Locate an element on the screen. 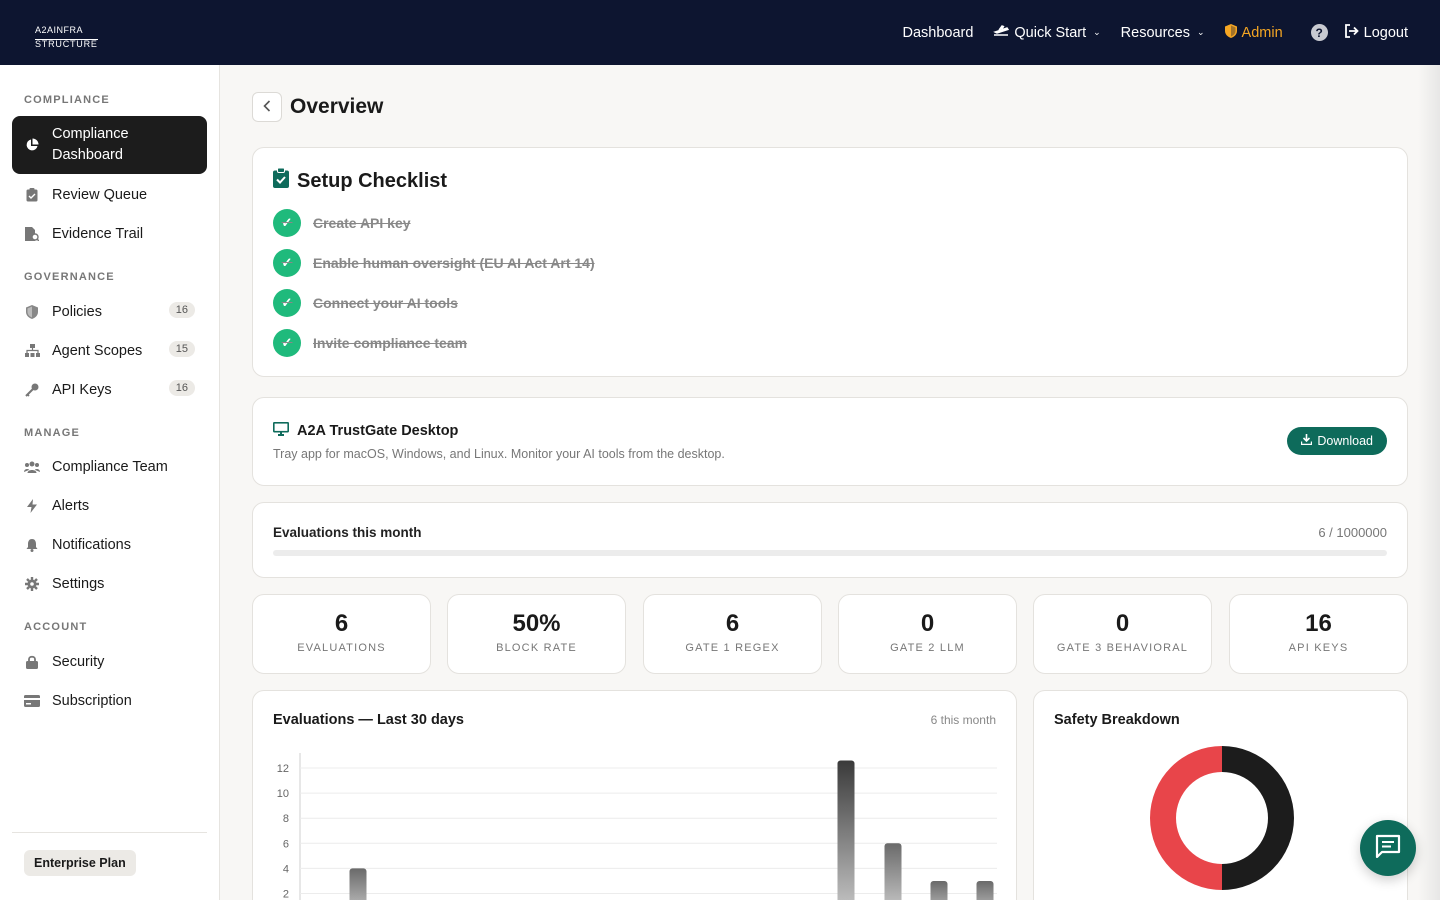  count-badge: 15 is located at coordinates (181, 349).